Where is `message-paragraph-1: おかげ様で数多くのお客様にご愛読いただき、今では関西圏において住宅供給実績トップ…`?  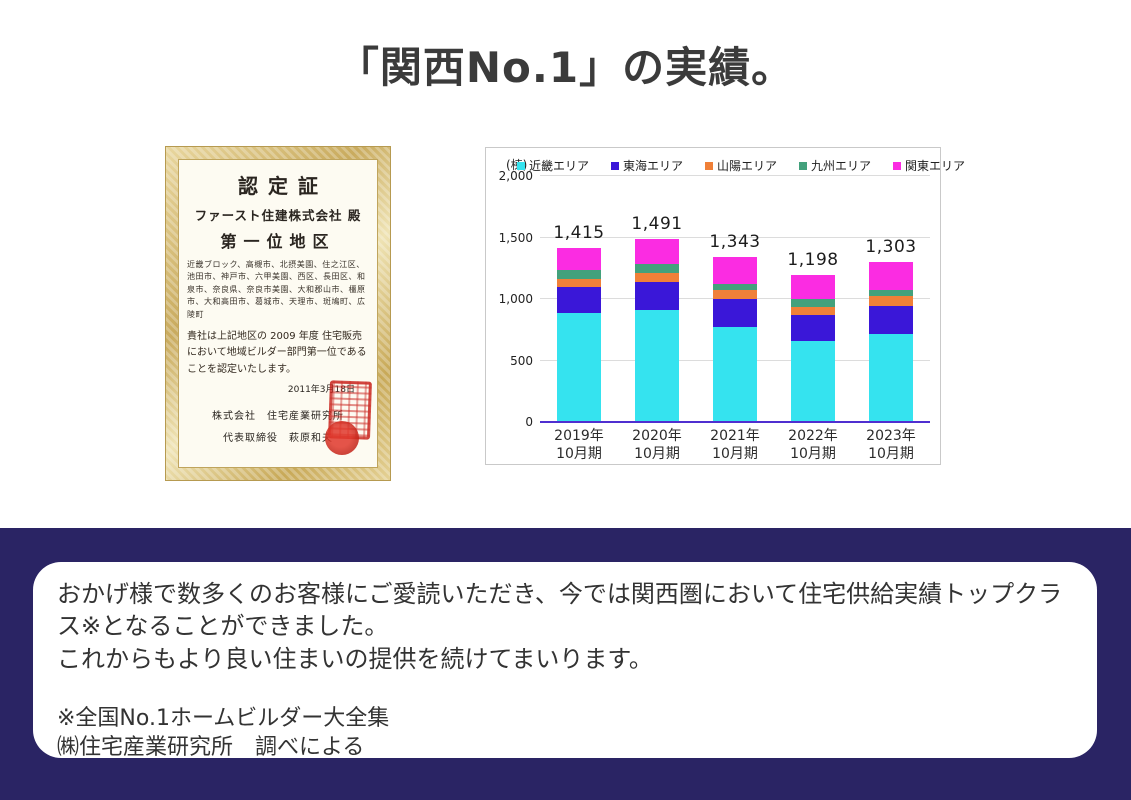
message-paragraph-1: おかげ様で数多くのお客様にご愛読いただき、今では関西圏において住宅供給実績トップ… is located at coordinates (560, 610).